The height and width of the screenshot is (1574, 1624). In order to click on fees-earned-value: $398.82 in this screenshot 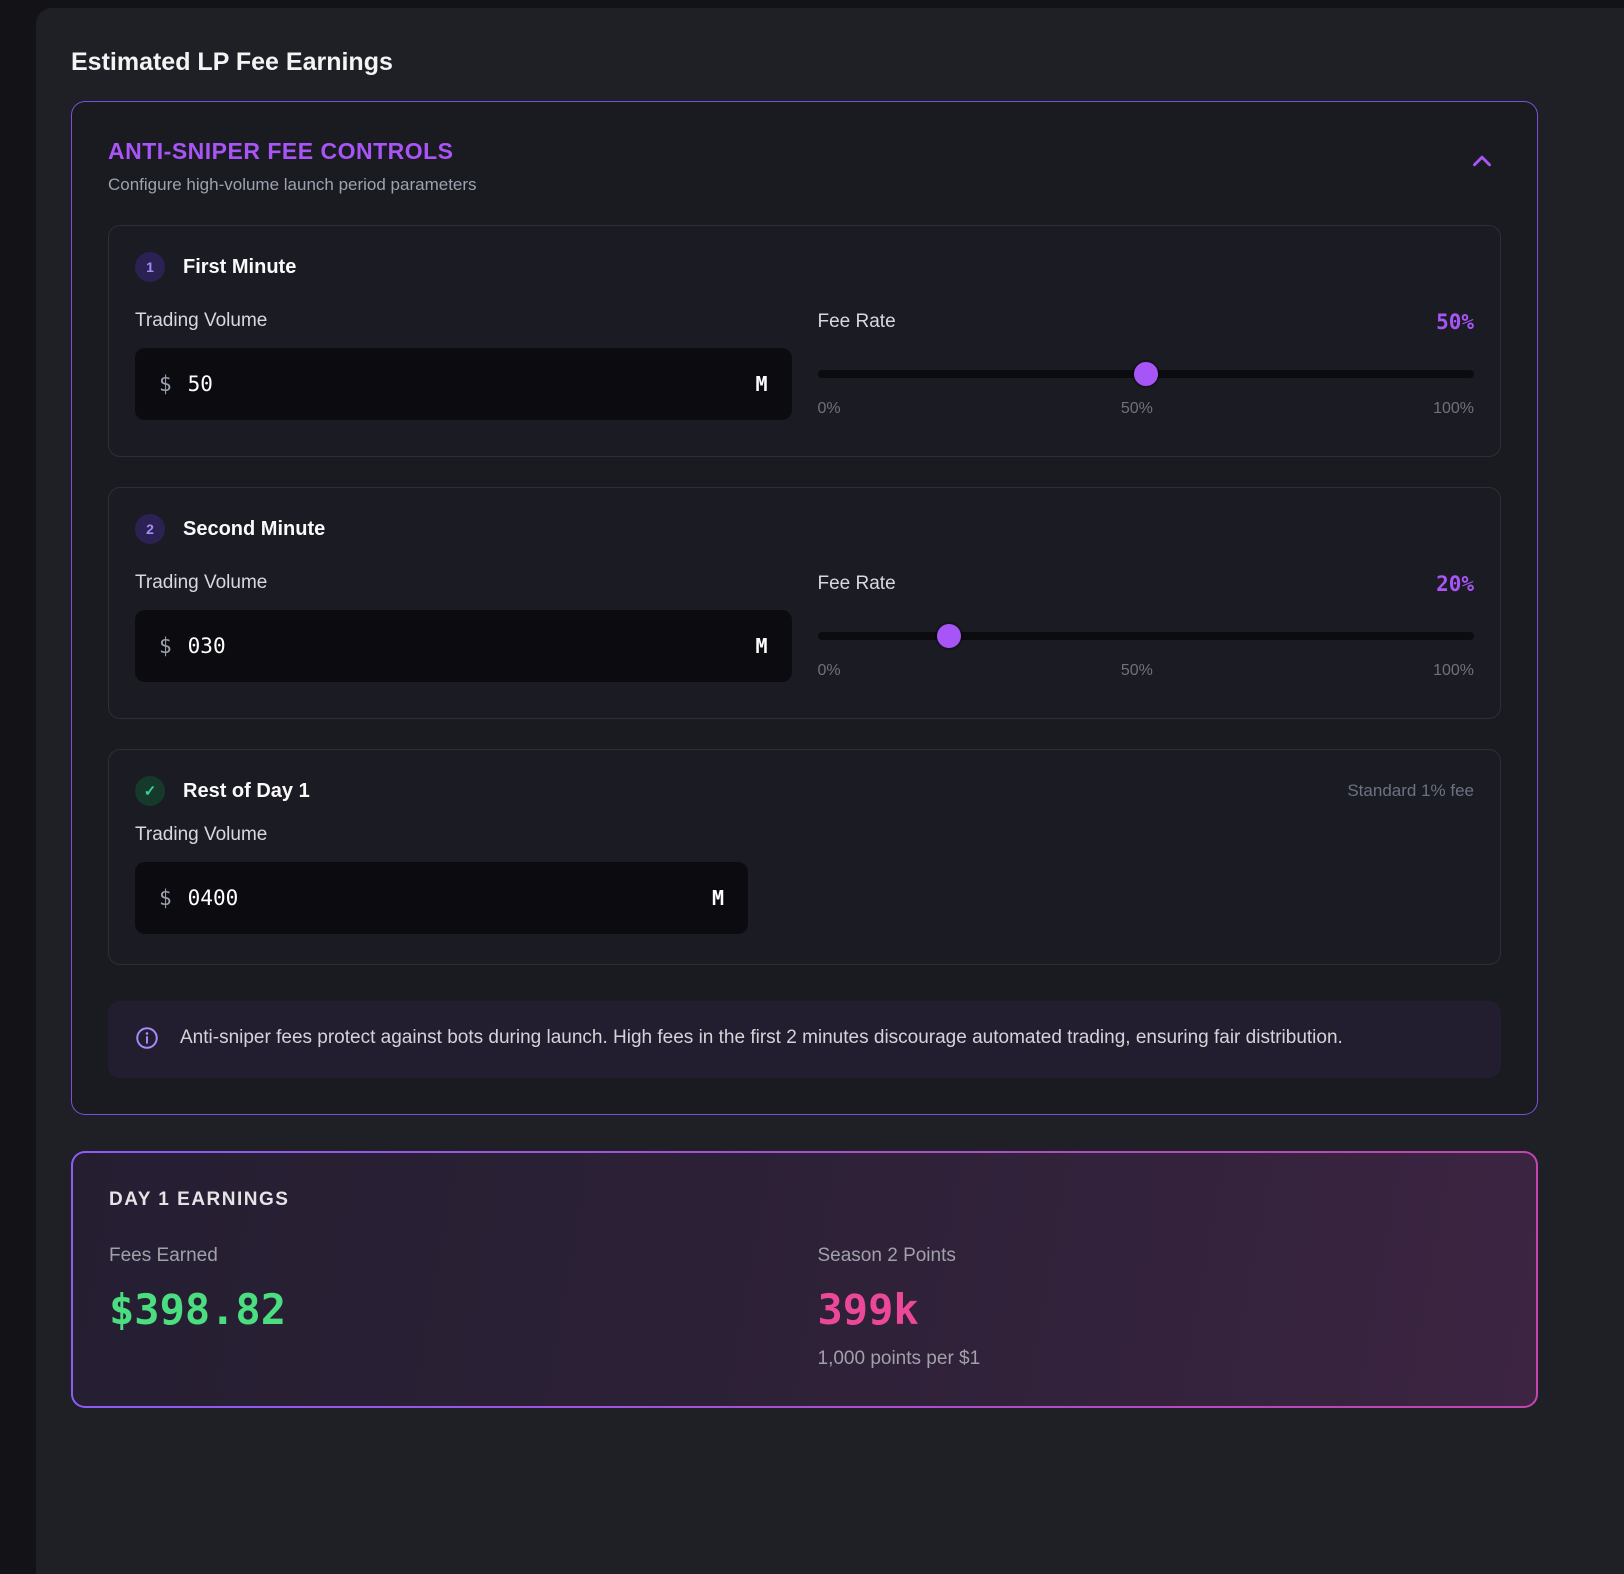, I will do `click(198, 1309)`.